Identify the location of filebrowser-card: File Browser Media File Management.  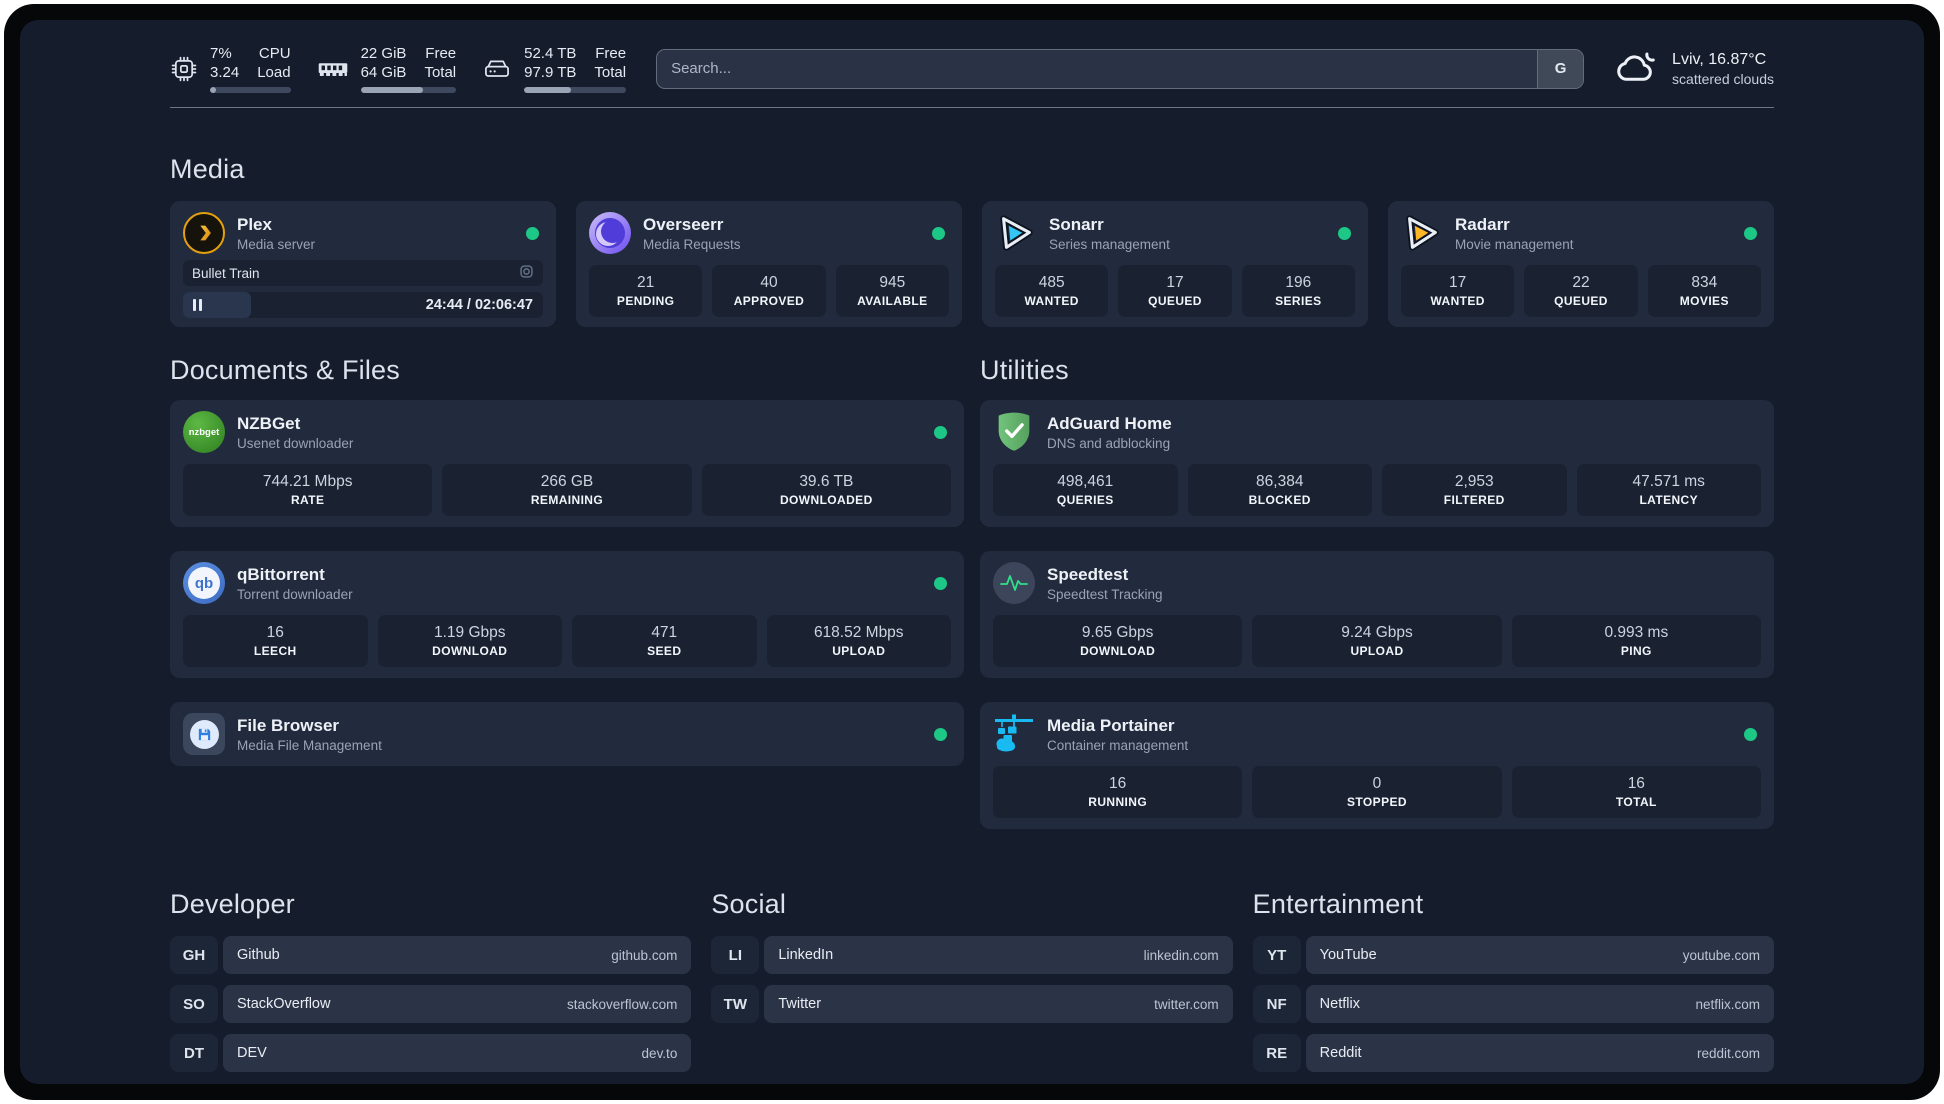
(567, 734).